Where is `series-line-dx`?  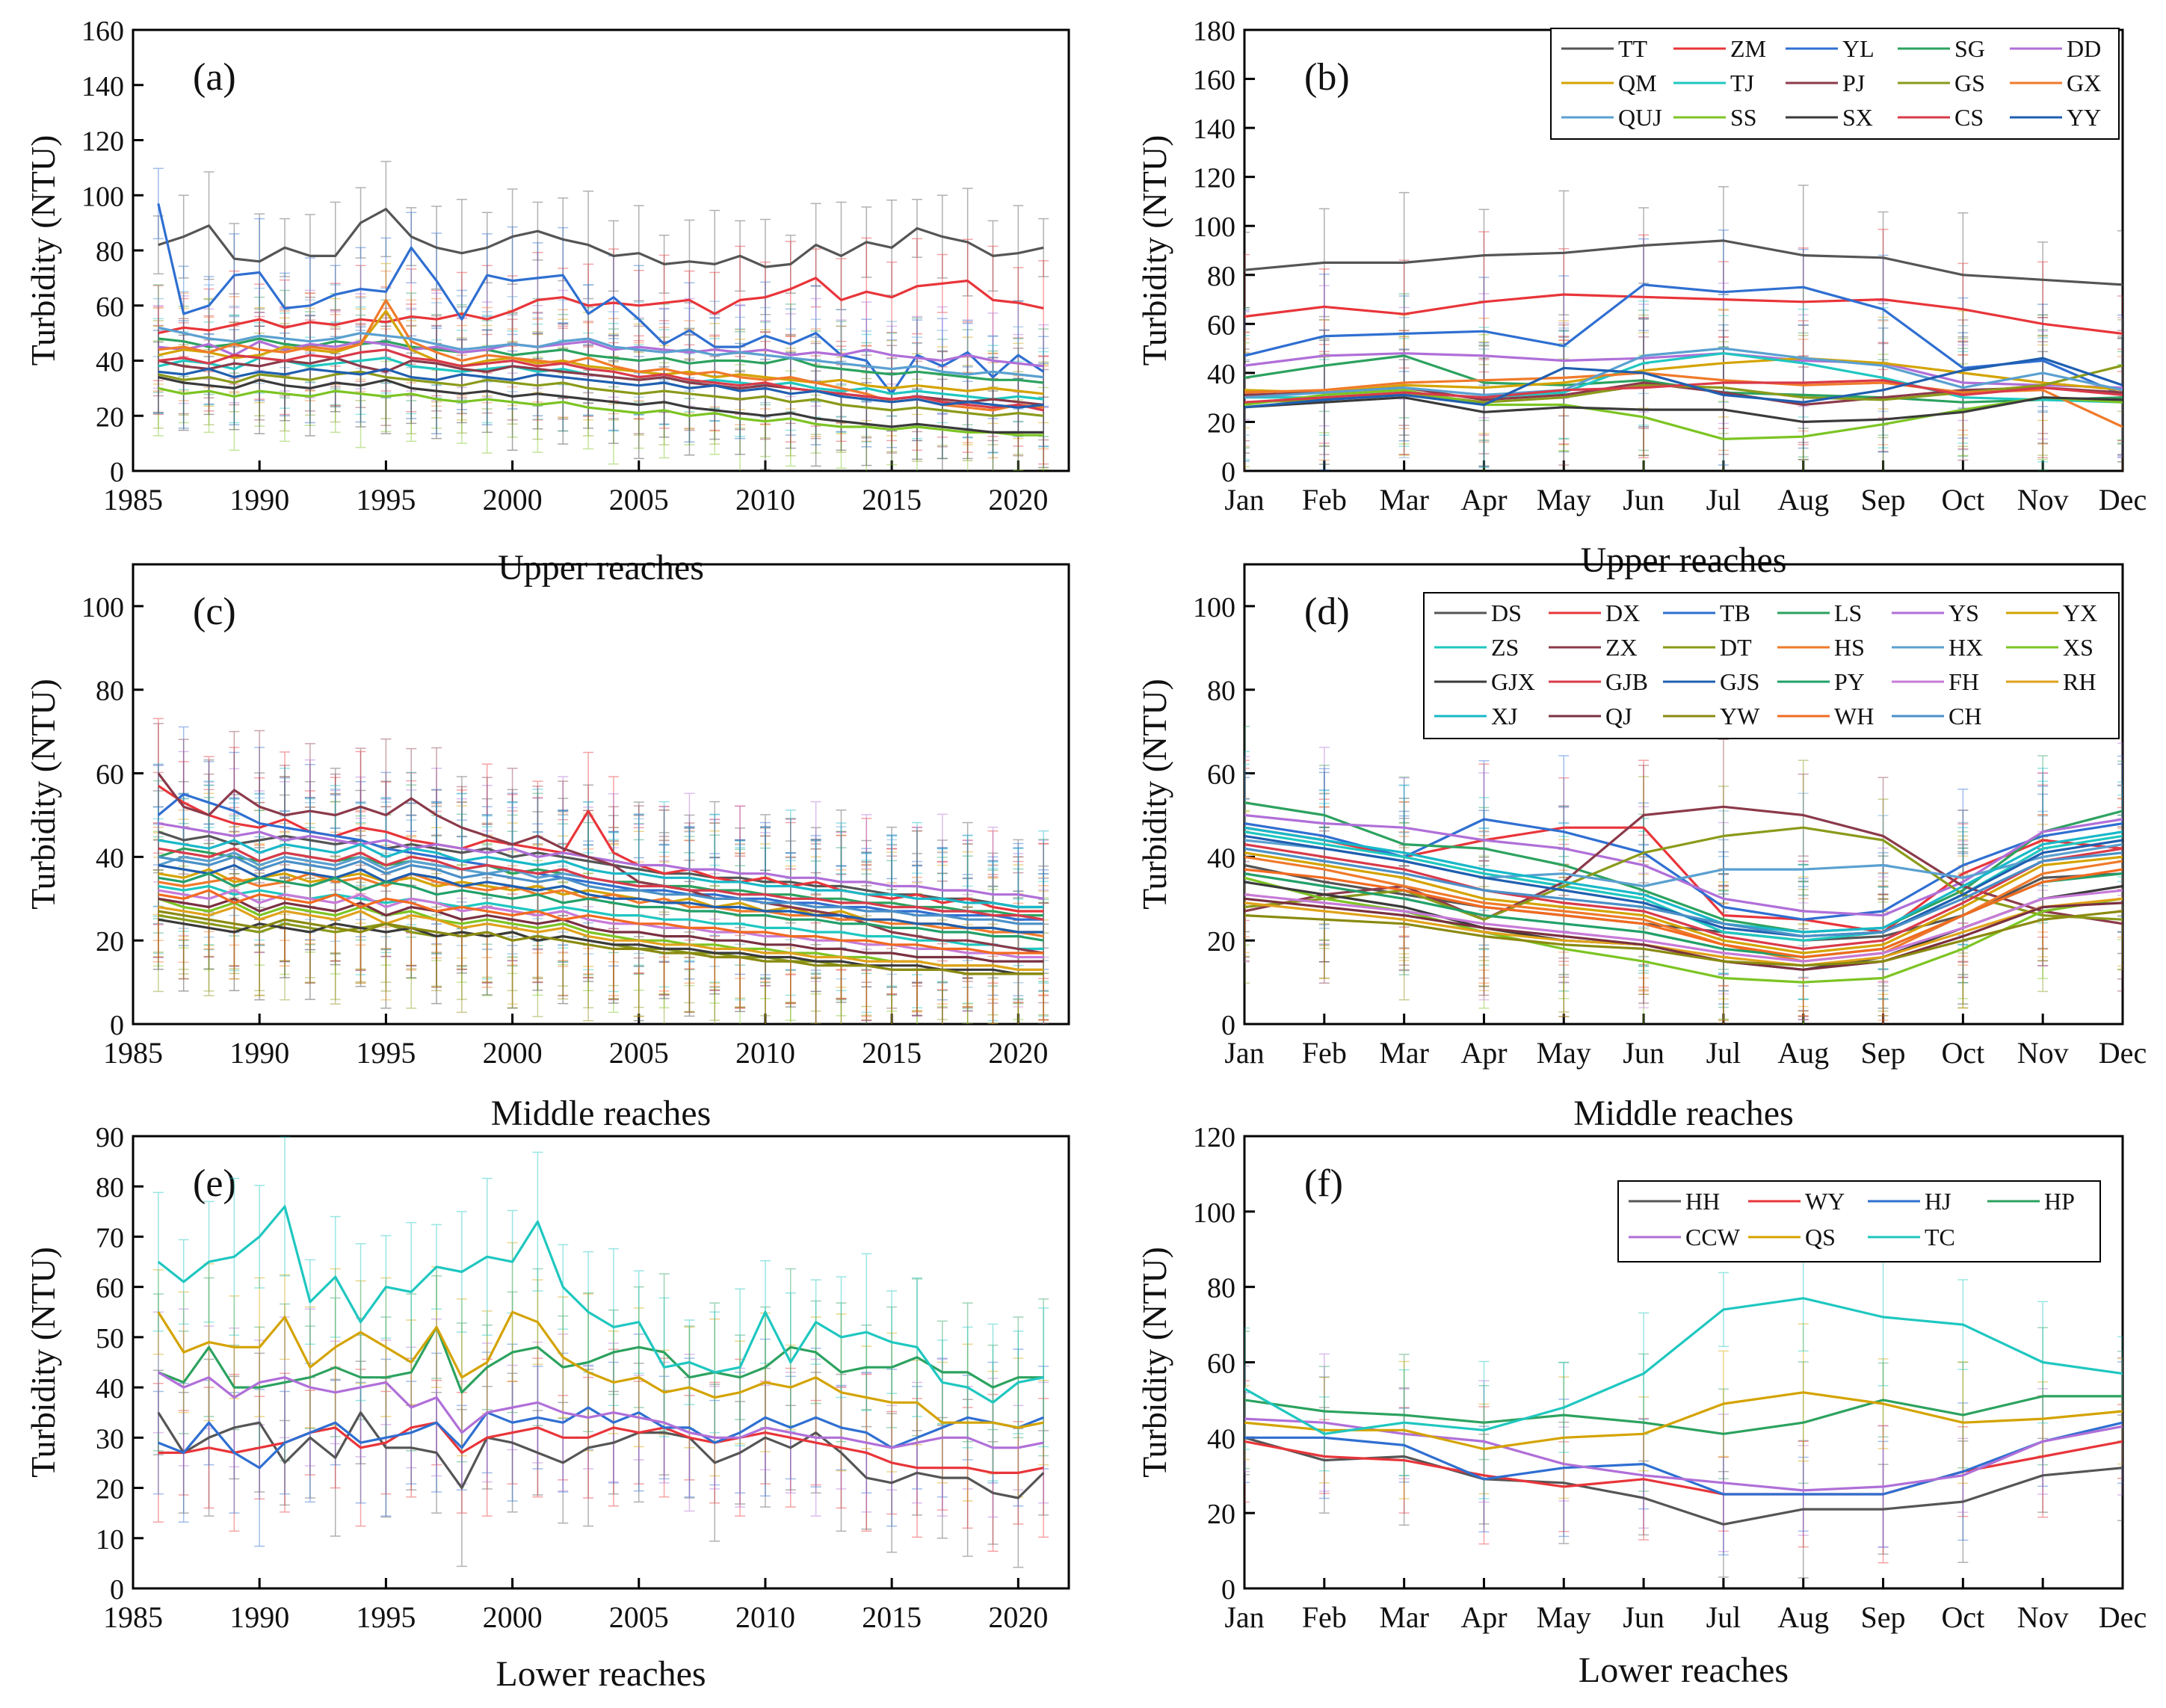 series-line-dx is located at coordinates (600, 848).